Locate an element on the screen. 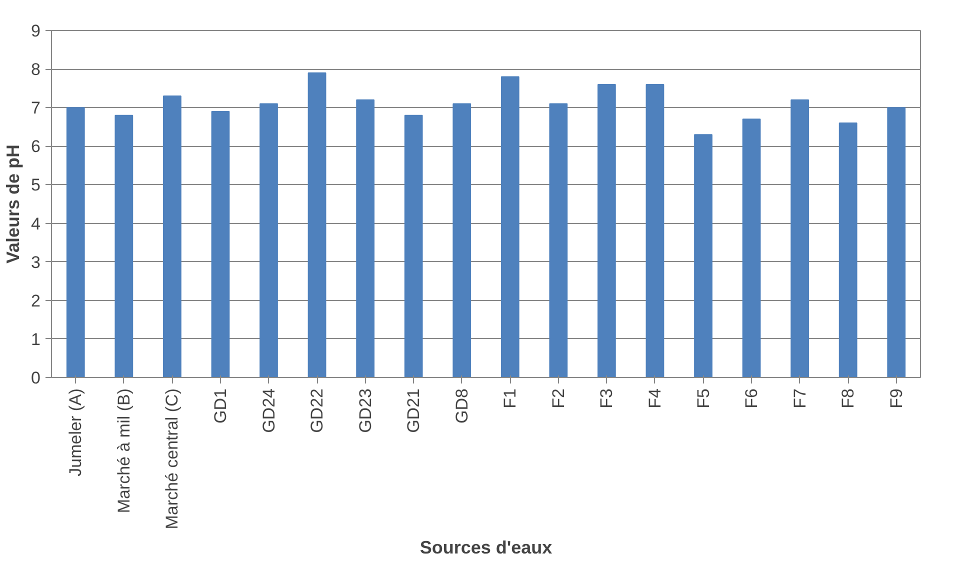 The width and height of the screenshot is (956, 577). y-tick-label: 5 is located at coordinates (36, 185).